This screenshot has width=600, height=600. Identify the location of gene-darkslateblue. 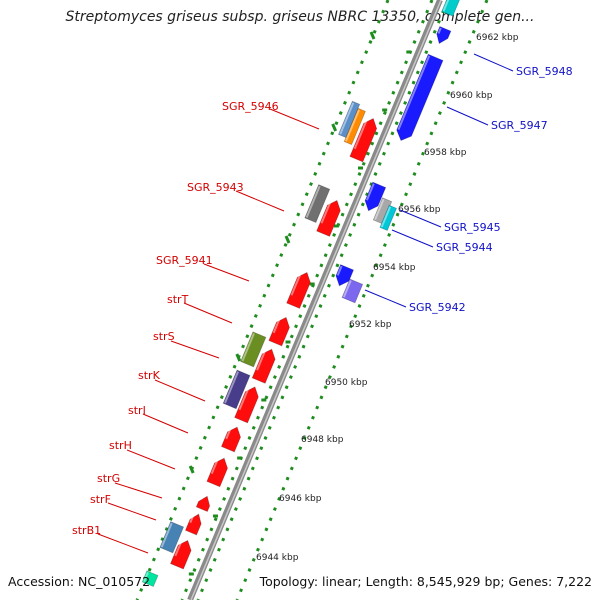
(236, 389).